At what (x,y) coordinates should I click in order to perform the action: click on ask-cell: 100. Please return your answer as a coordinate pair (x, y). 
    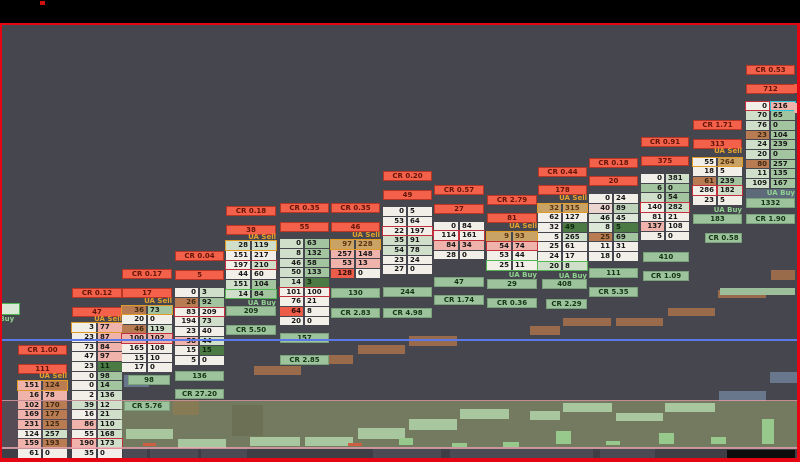
    Looking at the image, I should click on (317, 292).